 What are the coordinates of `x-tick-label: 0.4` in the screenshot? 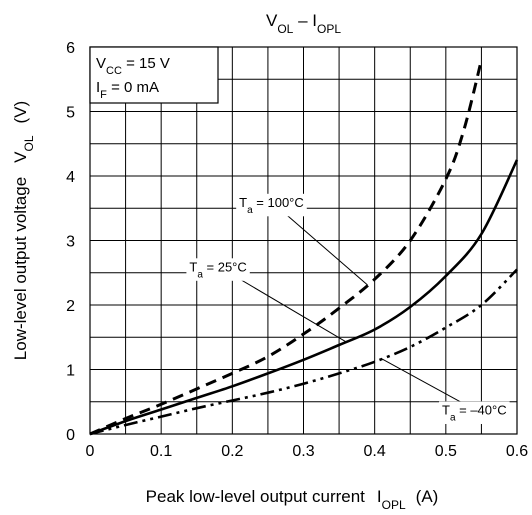 It's located at (375, 451).